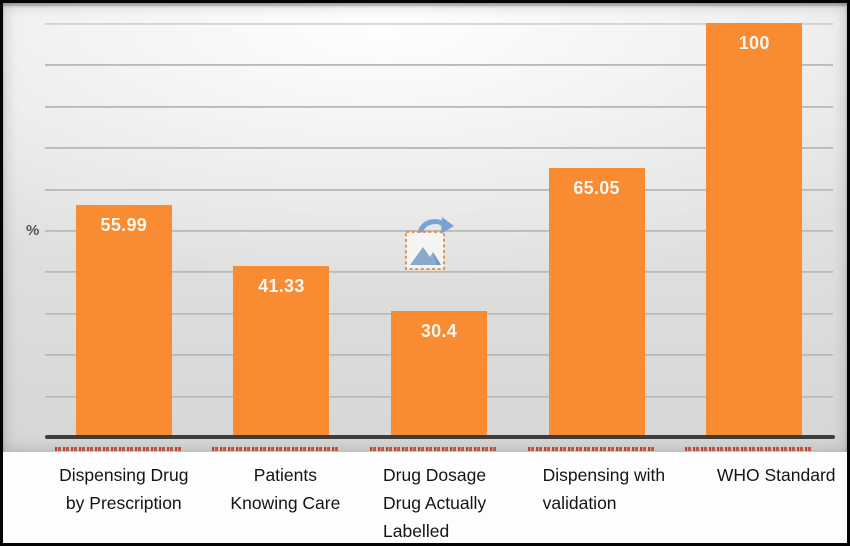 This screenshot has width=850, height=546. Describe the element at coordinates (281, 285) in the screenshot. I see `bar-value-label: 41.33` at that location.